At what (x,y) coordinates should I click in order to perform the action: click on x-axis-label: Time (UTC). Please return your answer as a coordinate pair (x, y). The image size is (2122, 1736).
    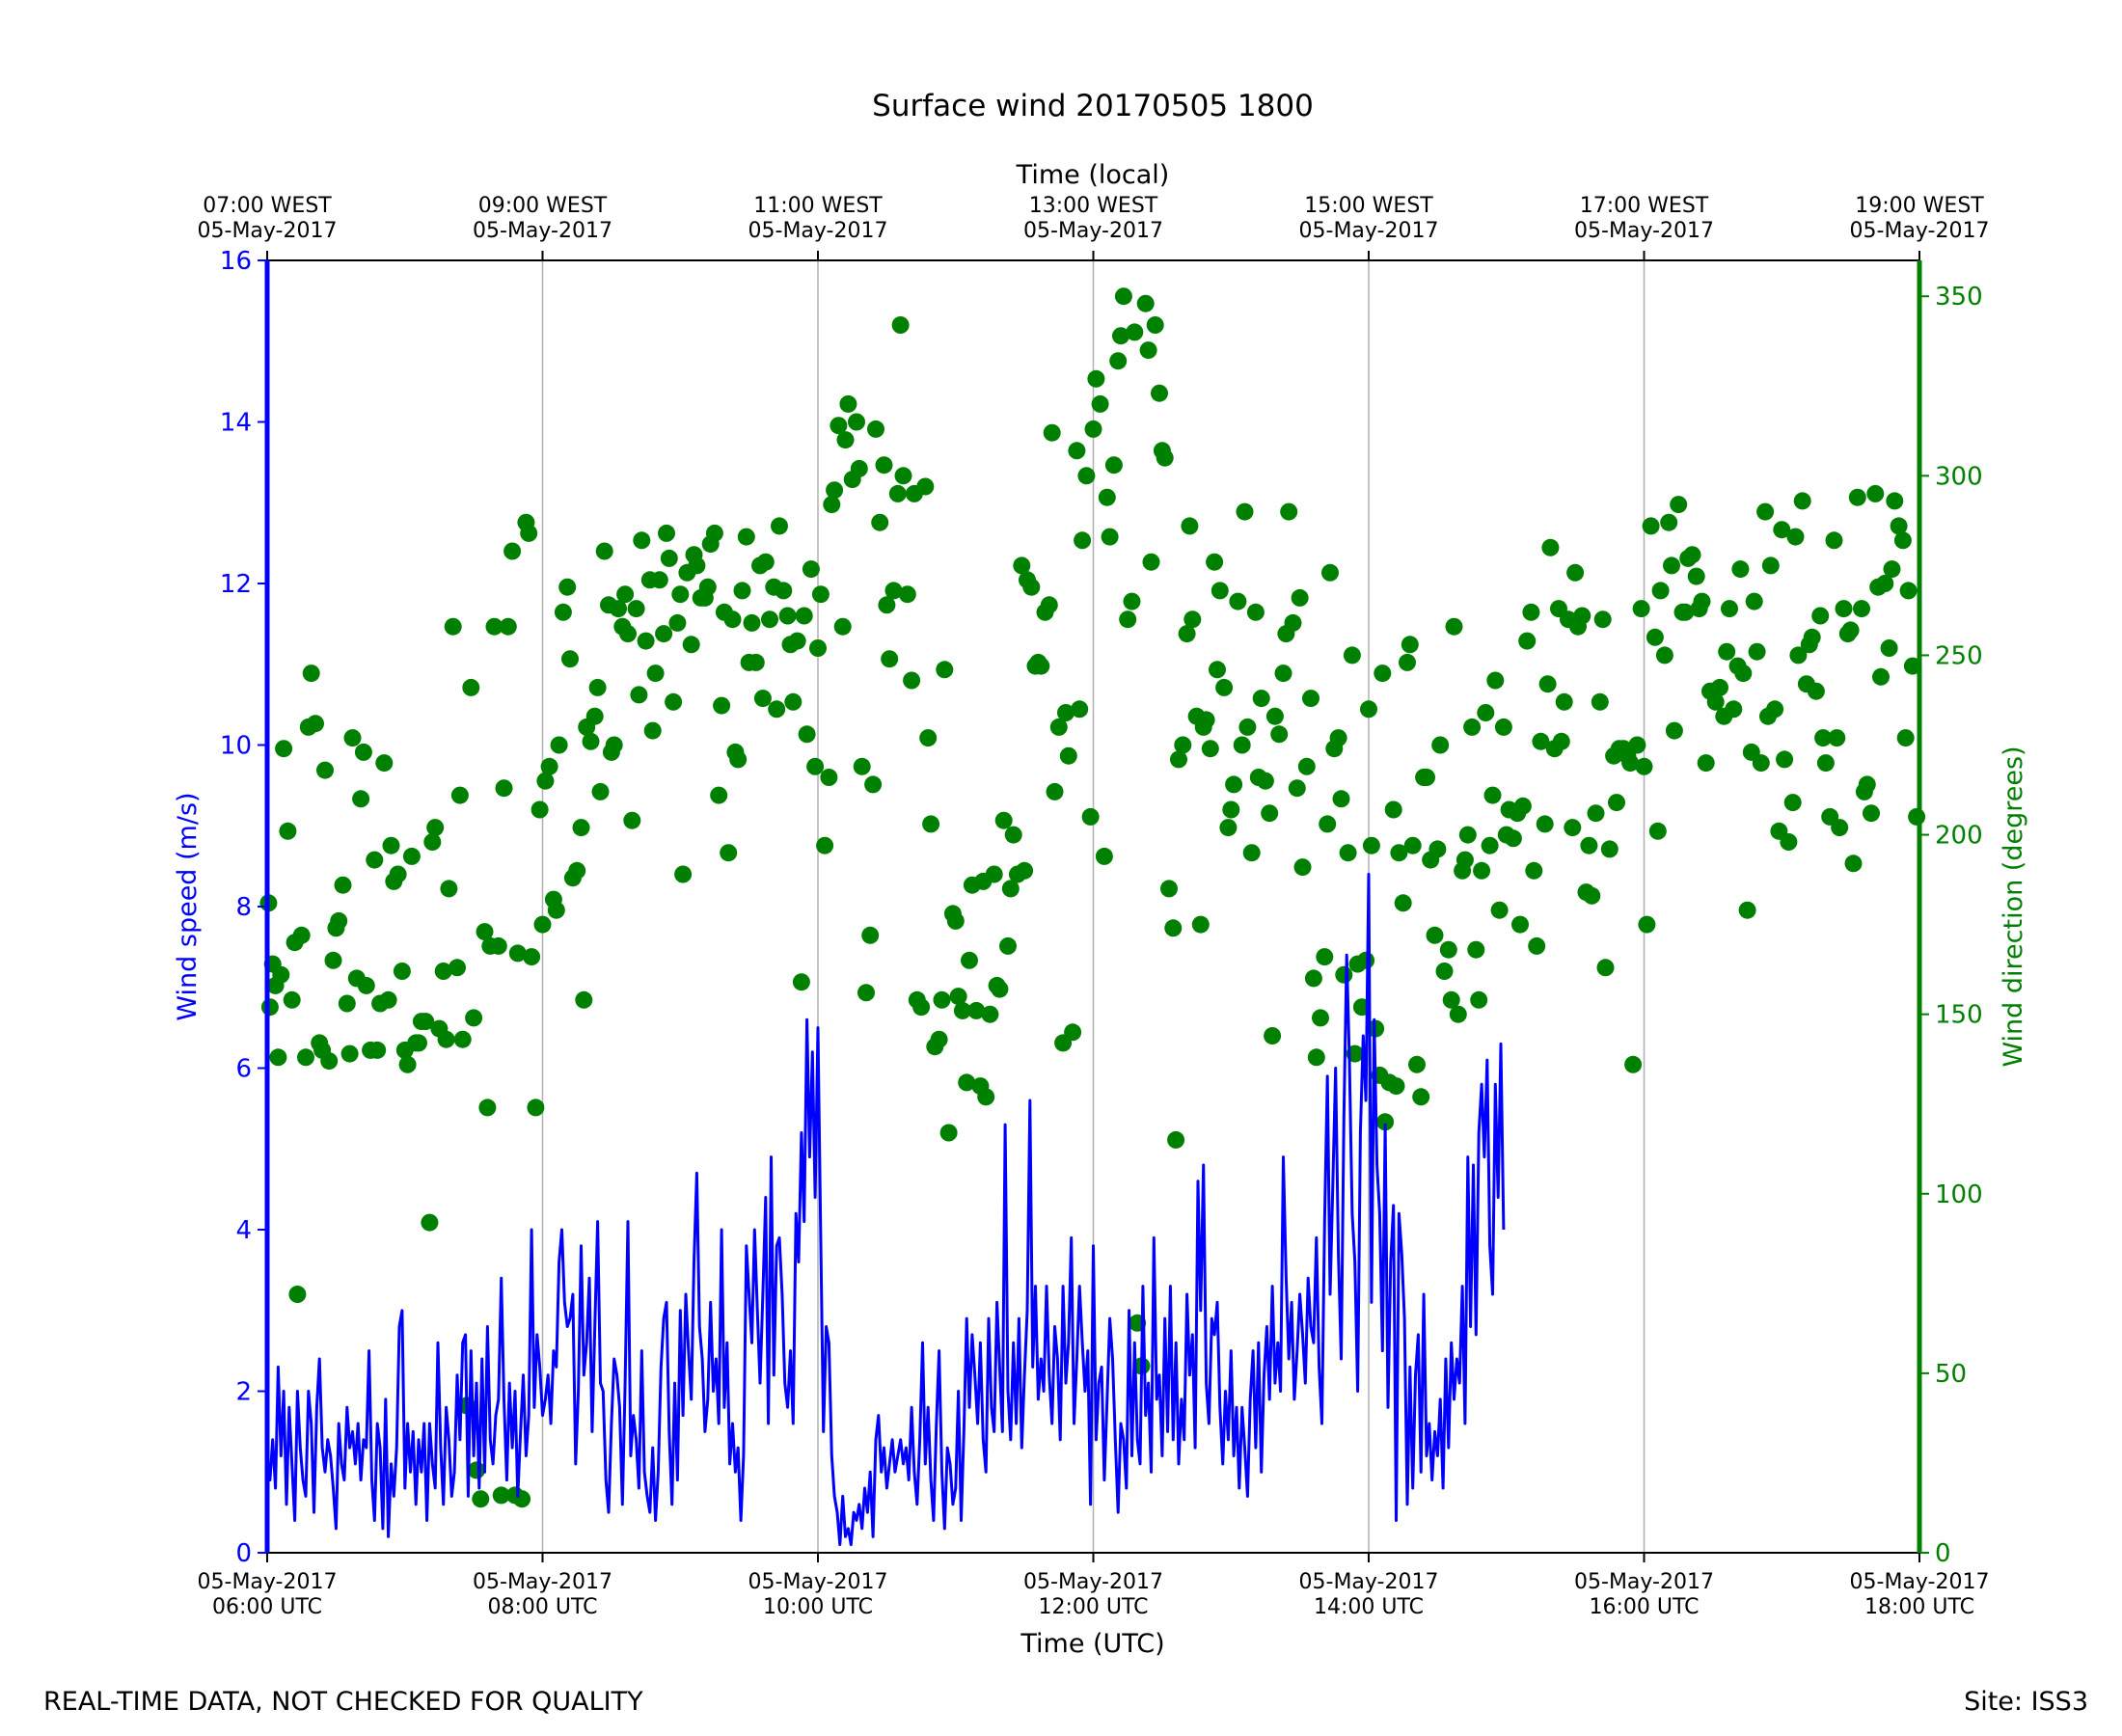
    Looking at the image, I should click on (1092, 1644).